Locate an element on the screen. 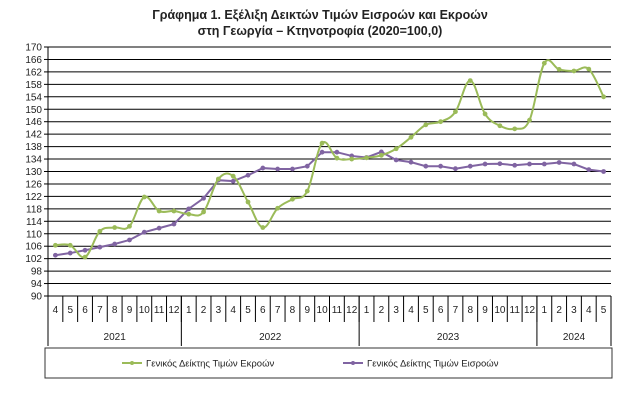 Image resolution: width=638 pixels, height=401 pixels. y-tick-label: 102 is located at coordinates (33, 259).